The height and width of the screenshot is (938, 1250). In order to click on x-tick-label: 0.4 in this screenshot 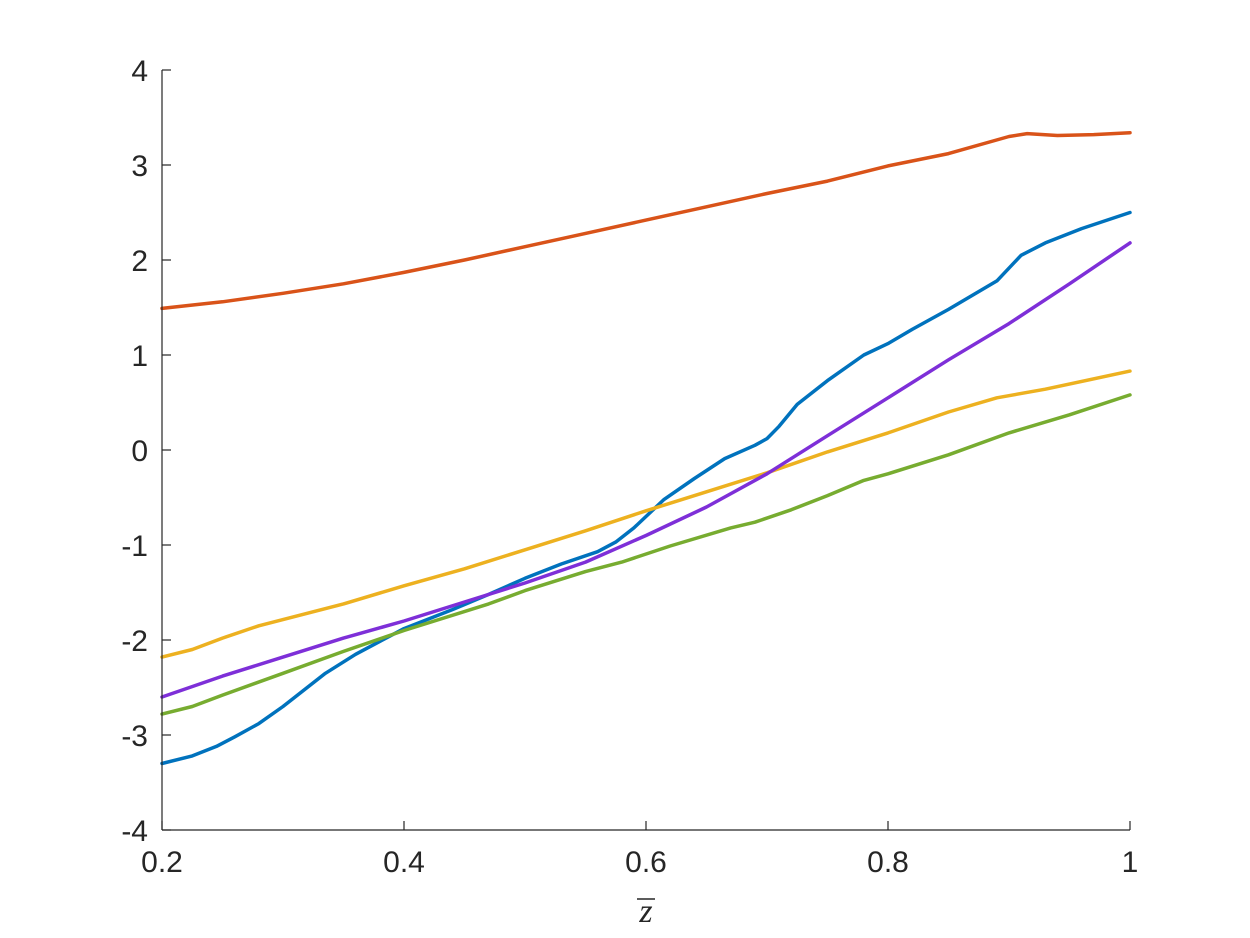, I will do `click(404, 862)`.